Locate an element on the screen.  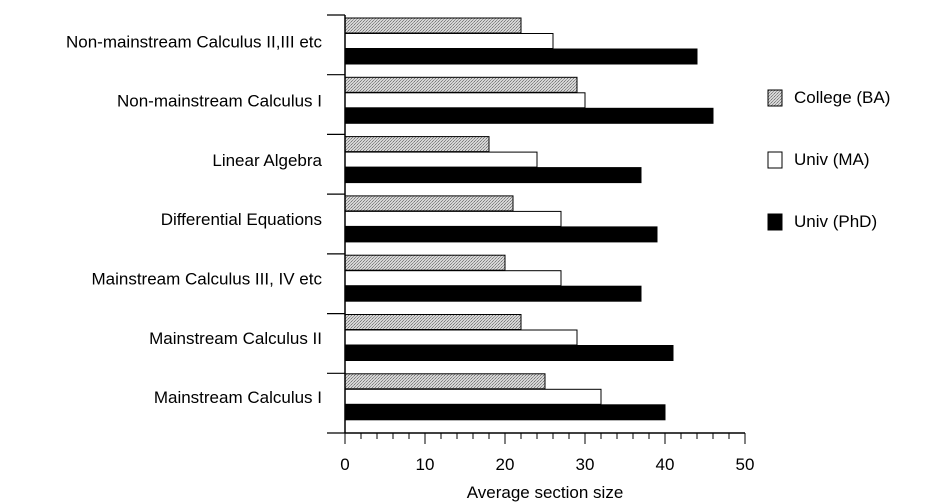
x-tick-label: 40 is located at coordinates (665, 464).